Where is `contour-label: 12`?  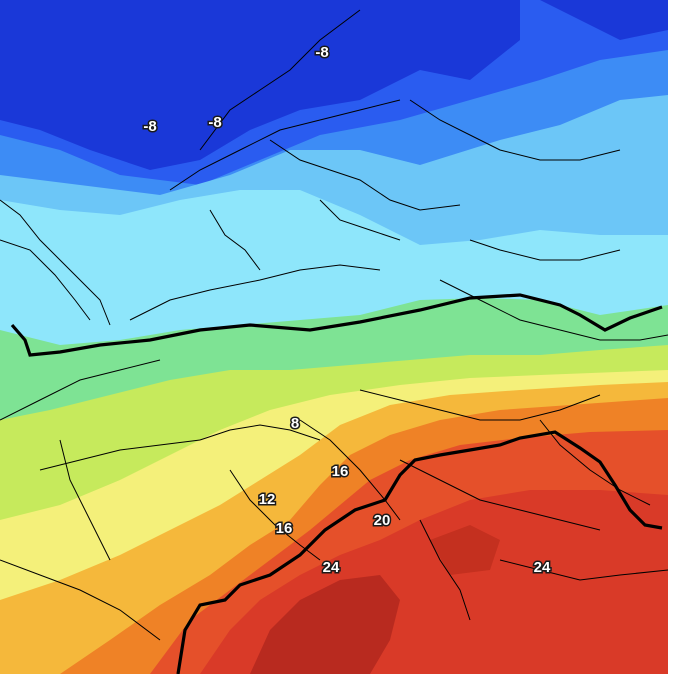
contour-label: 12 is located at coordinates (267, 499).